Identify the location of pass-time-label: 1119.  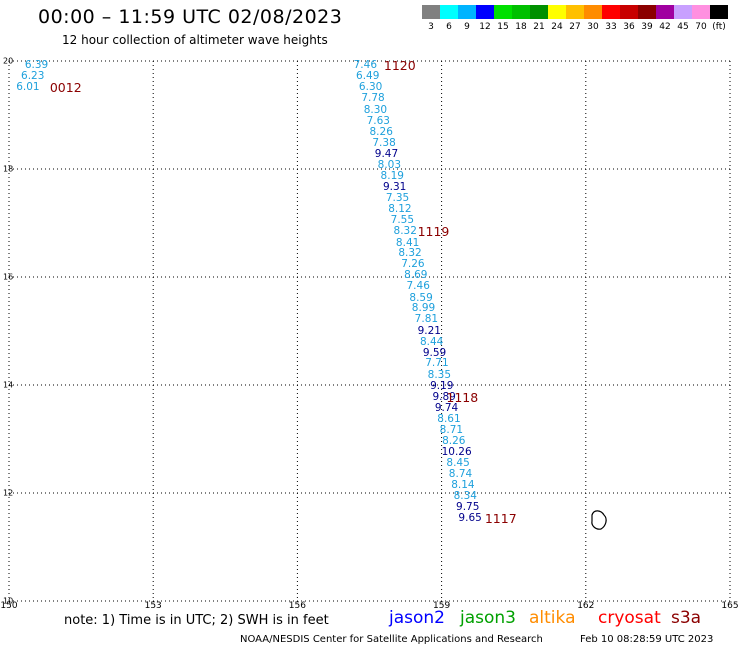
(433, 232).